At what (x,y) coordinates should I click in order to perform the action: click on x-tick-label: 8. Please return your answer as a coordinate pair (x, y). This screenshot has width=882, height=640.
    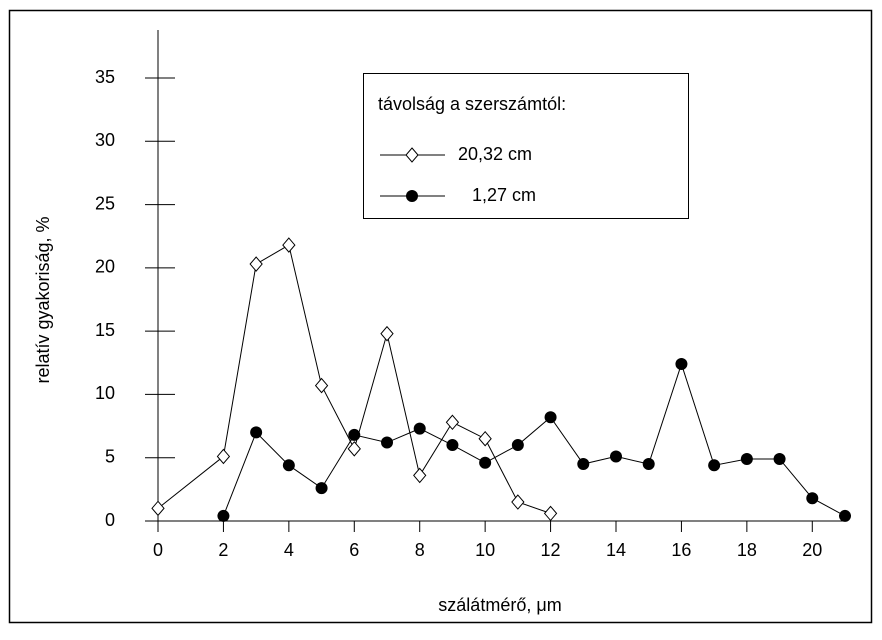
    Looking at the image, I should click on (420, 550).